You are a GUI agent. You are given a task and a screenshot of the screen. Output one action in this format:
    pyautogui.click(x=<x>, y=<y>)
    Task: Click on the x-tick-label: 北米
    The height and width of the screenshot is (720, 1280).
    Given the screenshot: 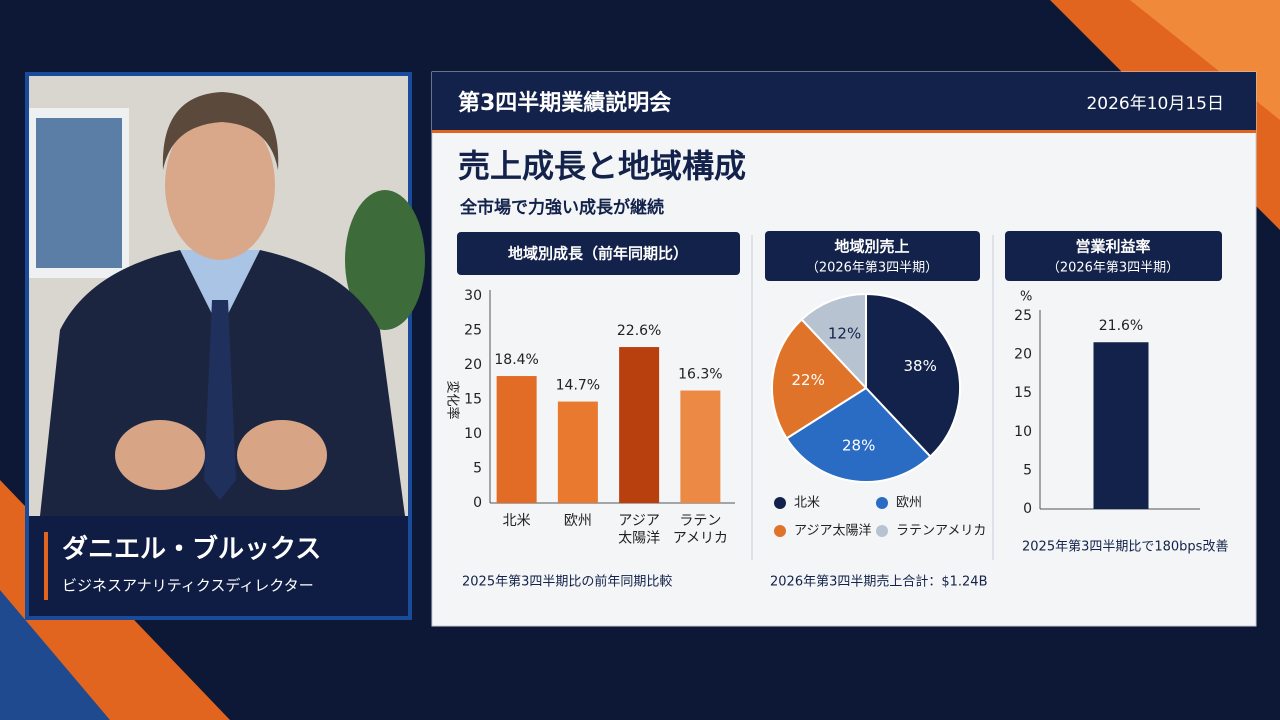 What is the action you would take?
    pyautogui.click(x=517, y=521)
    